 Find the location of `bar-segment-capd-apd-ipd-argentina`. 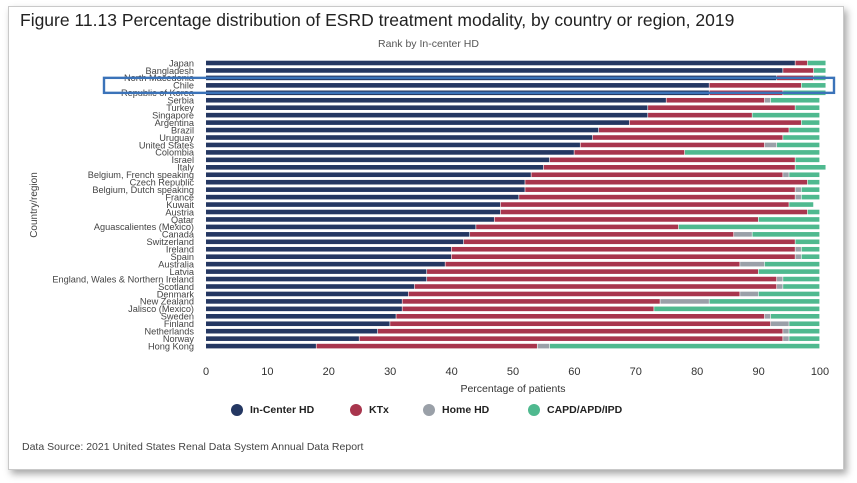

bar-segment-capd-apd-ipd-argentina is located at coordinates (810, 122).